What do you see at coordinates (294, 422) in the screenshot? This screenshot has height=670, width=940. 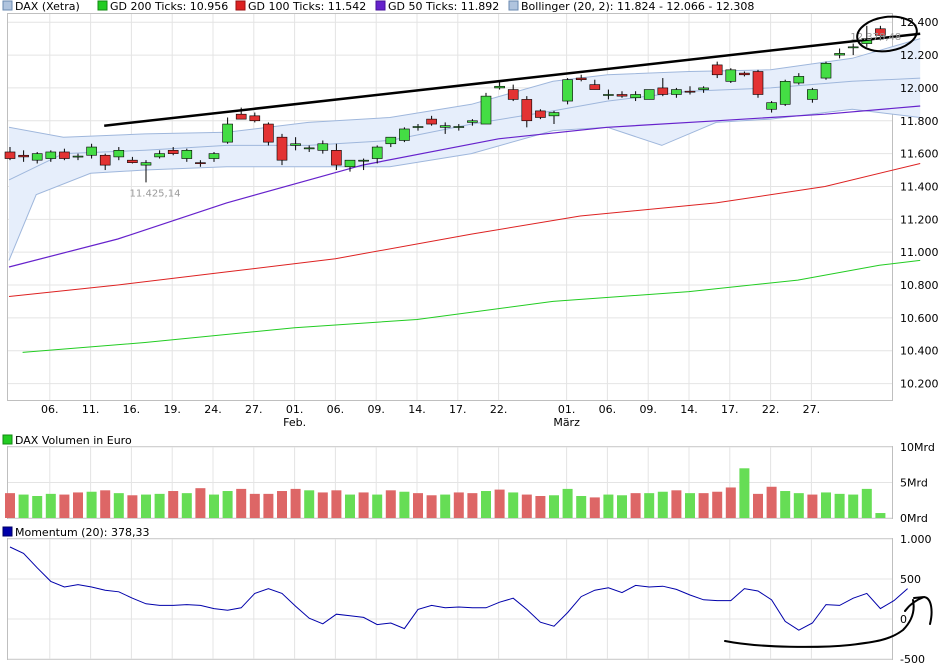 I see `x-month-label: Feb.` at bounding box center [294, 422].